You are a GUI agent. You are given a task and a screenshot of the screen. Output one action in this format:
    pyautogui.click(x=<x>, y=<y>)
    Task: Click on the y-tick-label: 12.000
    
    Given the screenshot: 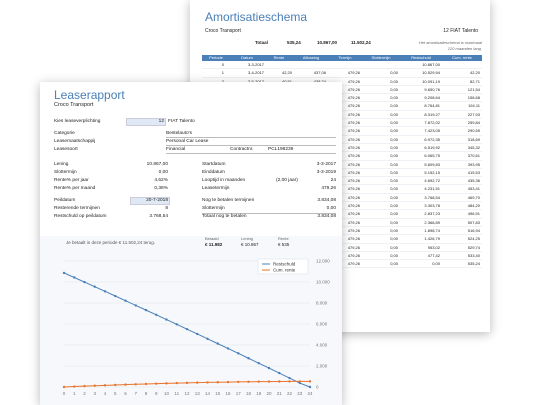 What is the action you would take?
    pyautogui.click(x=323, y=261)
    